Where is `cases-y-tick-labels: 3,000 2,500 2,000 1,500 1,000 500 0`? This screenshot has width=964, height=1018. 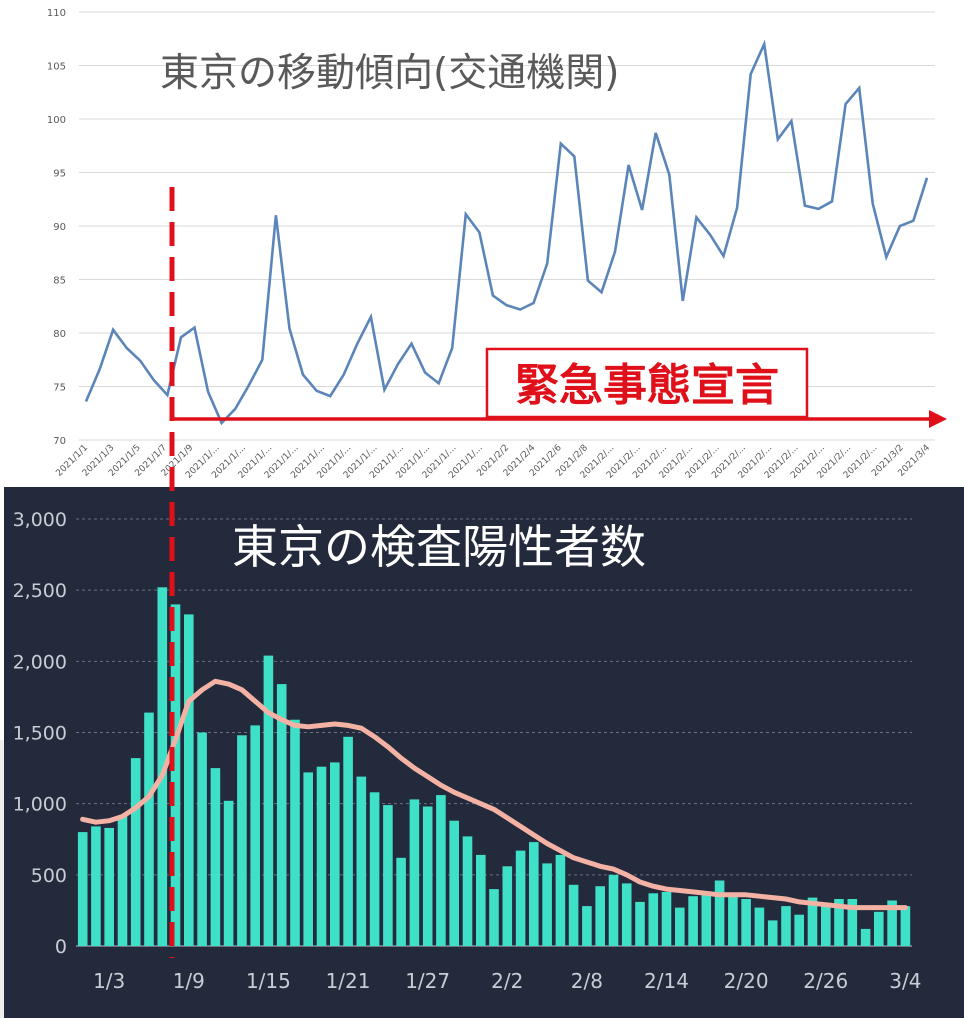
cases-y-tick-labels: 3,000 2,500 2,000 1,500 1,000 500 0 is located at coordinates (40, 733).